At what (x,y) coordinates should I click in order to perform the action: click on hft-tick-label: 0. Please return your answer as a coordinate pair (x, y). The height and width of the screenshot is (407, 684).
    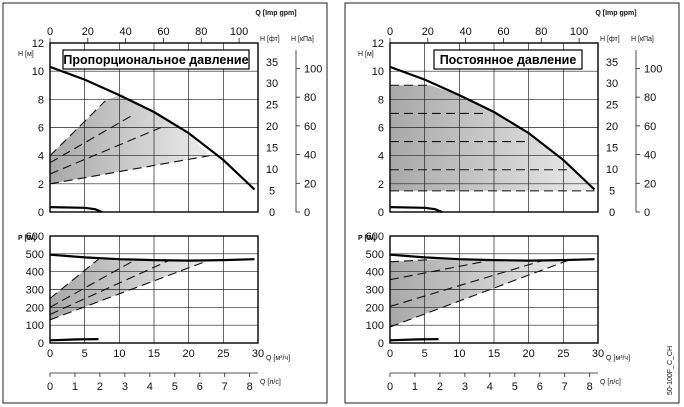
    Looking at the image, I should click on (272, 213).